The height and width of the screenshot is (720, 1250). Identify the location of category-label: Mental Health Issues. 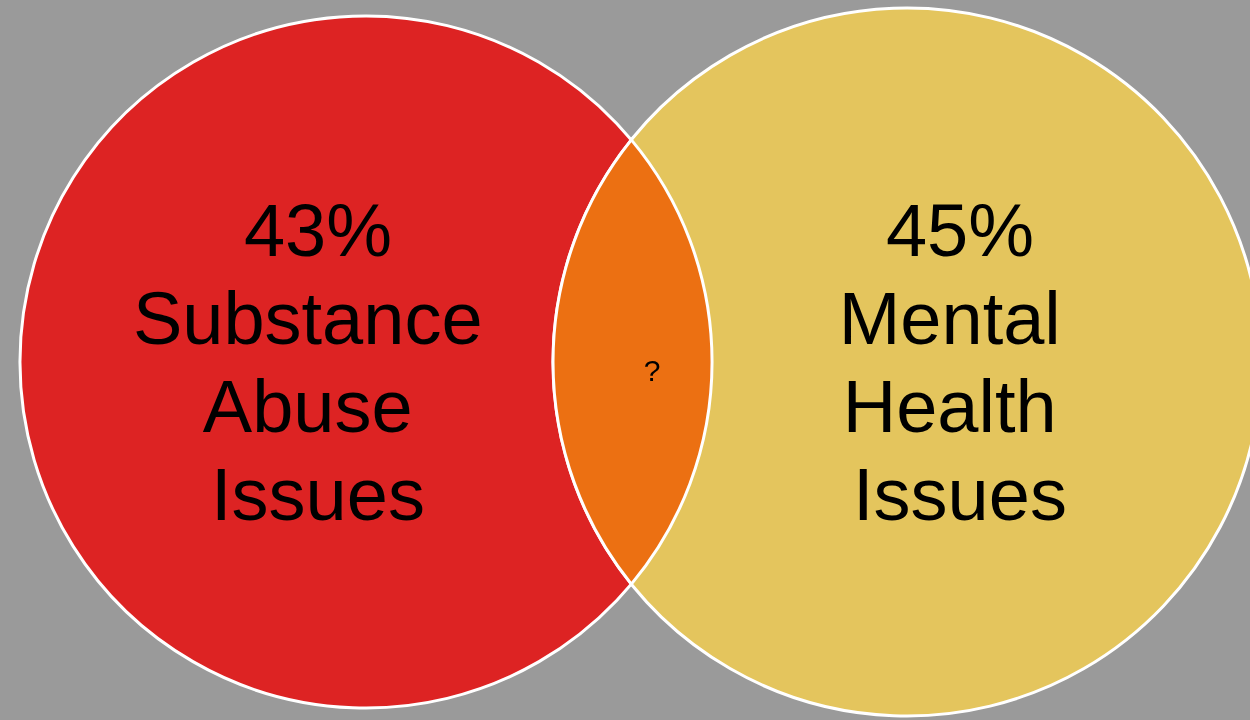
(960, 406).